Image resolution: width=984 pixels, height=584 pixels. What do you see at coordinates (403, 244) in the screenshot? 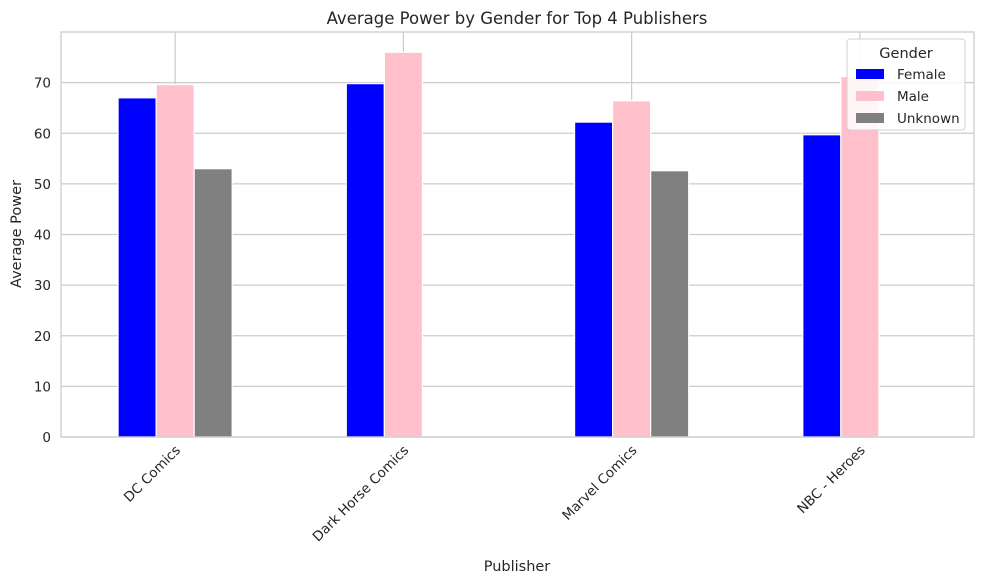
I see `bar-dark-horse-comics-male` at bounding box center [403, 244].